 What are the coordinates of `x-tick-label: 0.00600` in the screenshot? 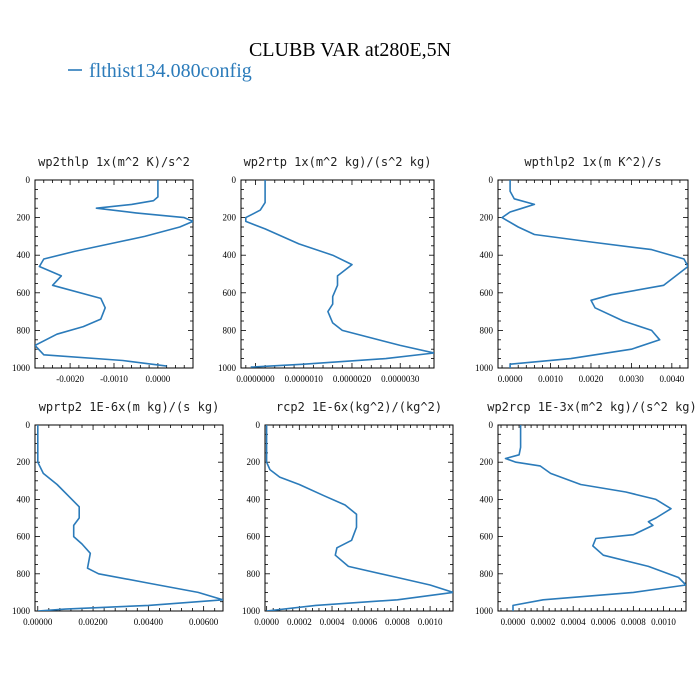 It's located at (204, 622).